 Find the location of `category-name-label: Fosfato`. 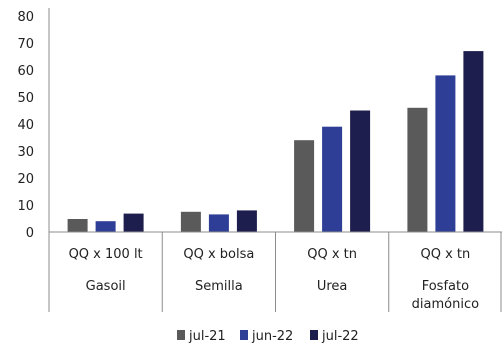

category-name-label: Fosfato is located at coordinates (445, 286).